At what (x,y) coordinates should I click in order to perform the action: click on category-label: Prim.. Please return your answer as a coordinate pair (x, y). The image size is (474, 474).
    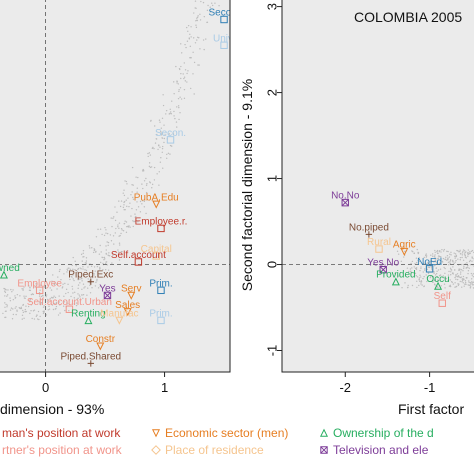
    Looking at the image, I should click on (160, 313).